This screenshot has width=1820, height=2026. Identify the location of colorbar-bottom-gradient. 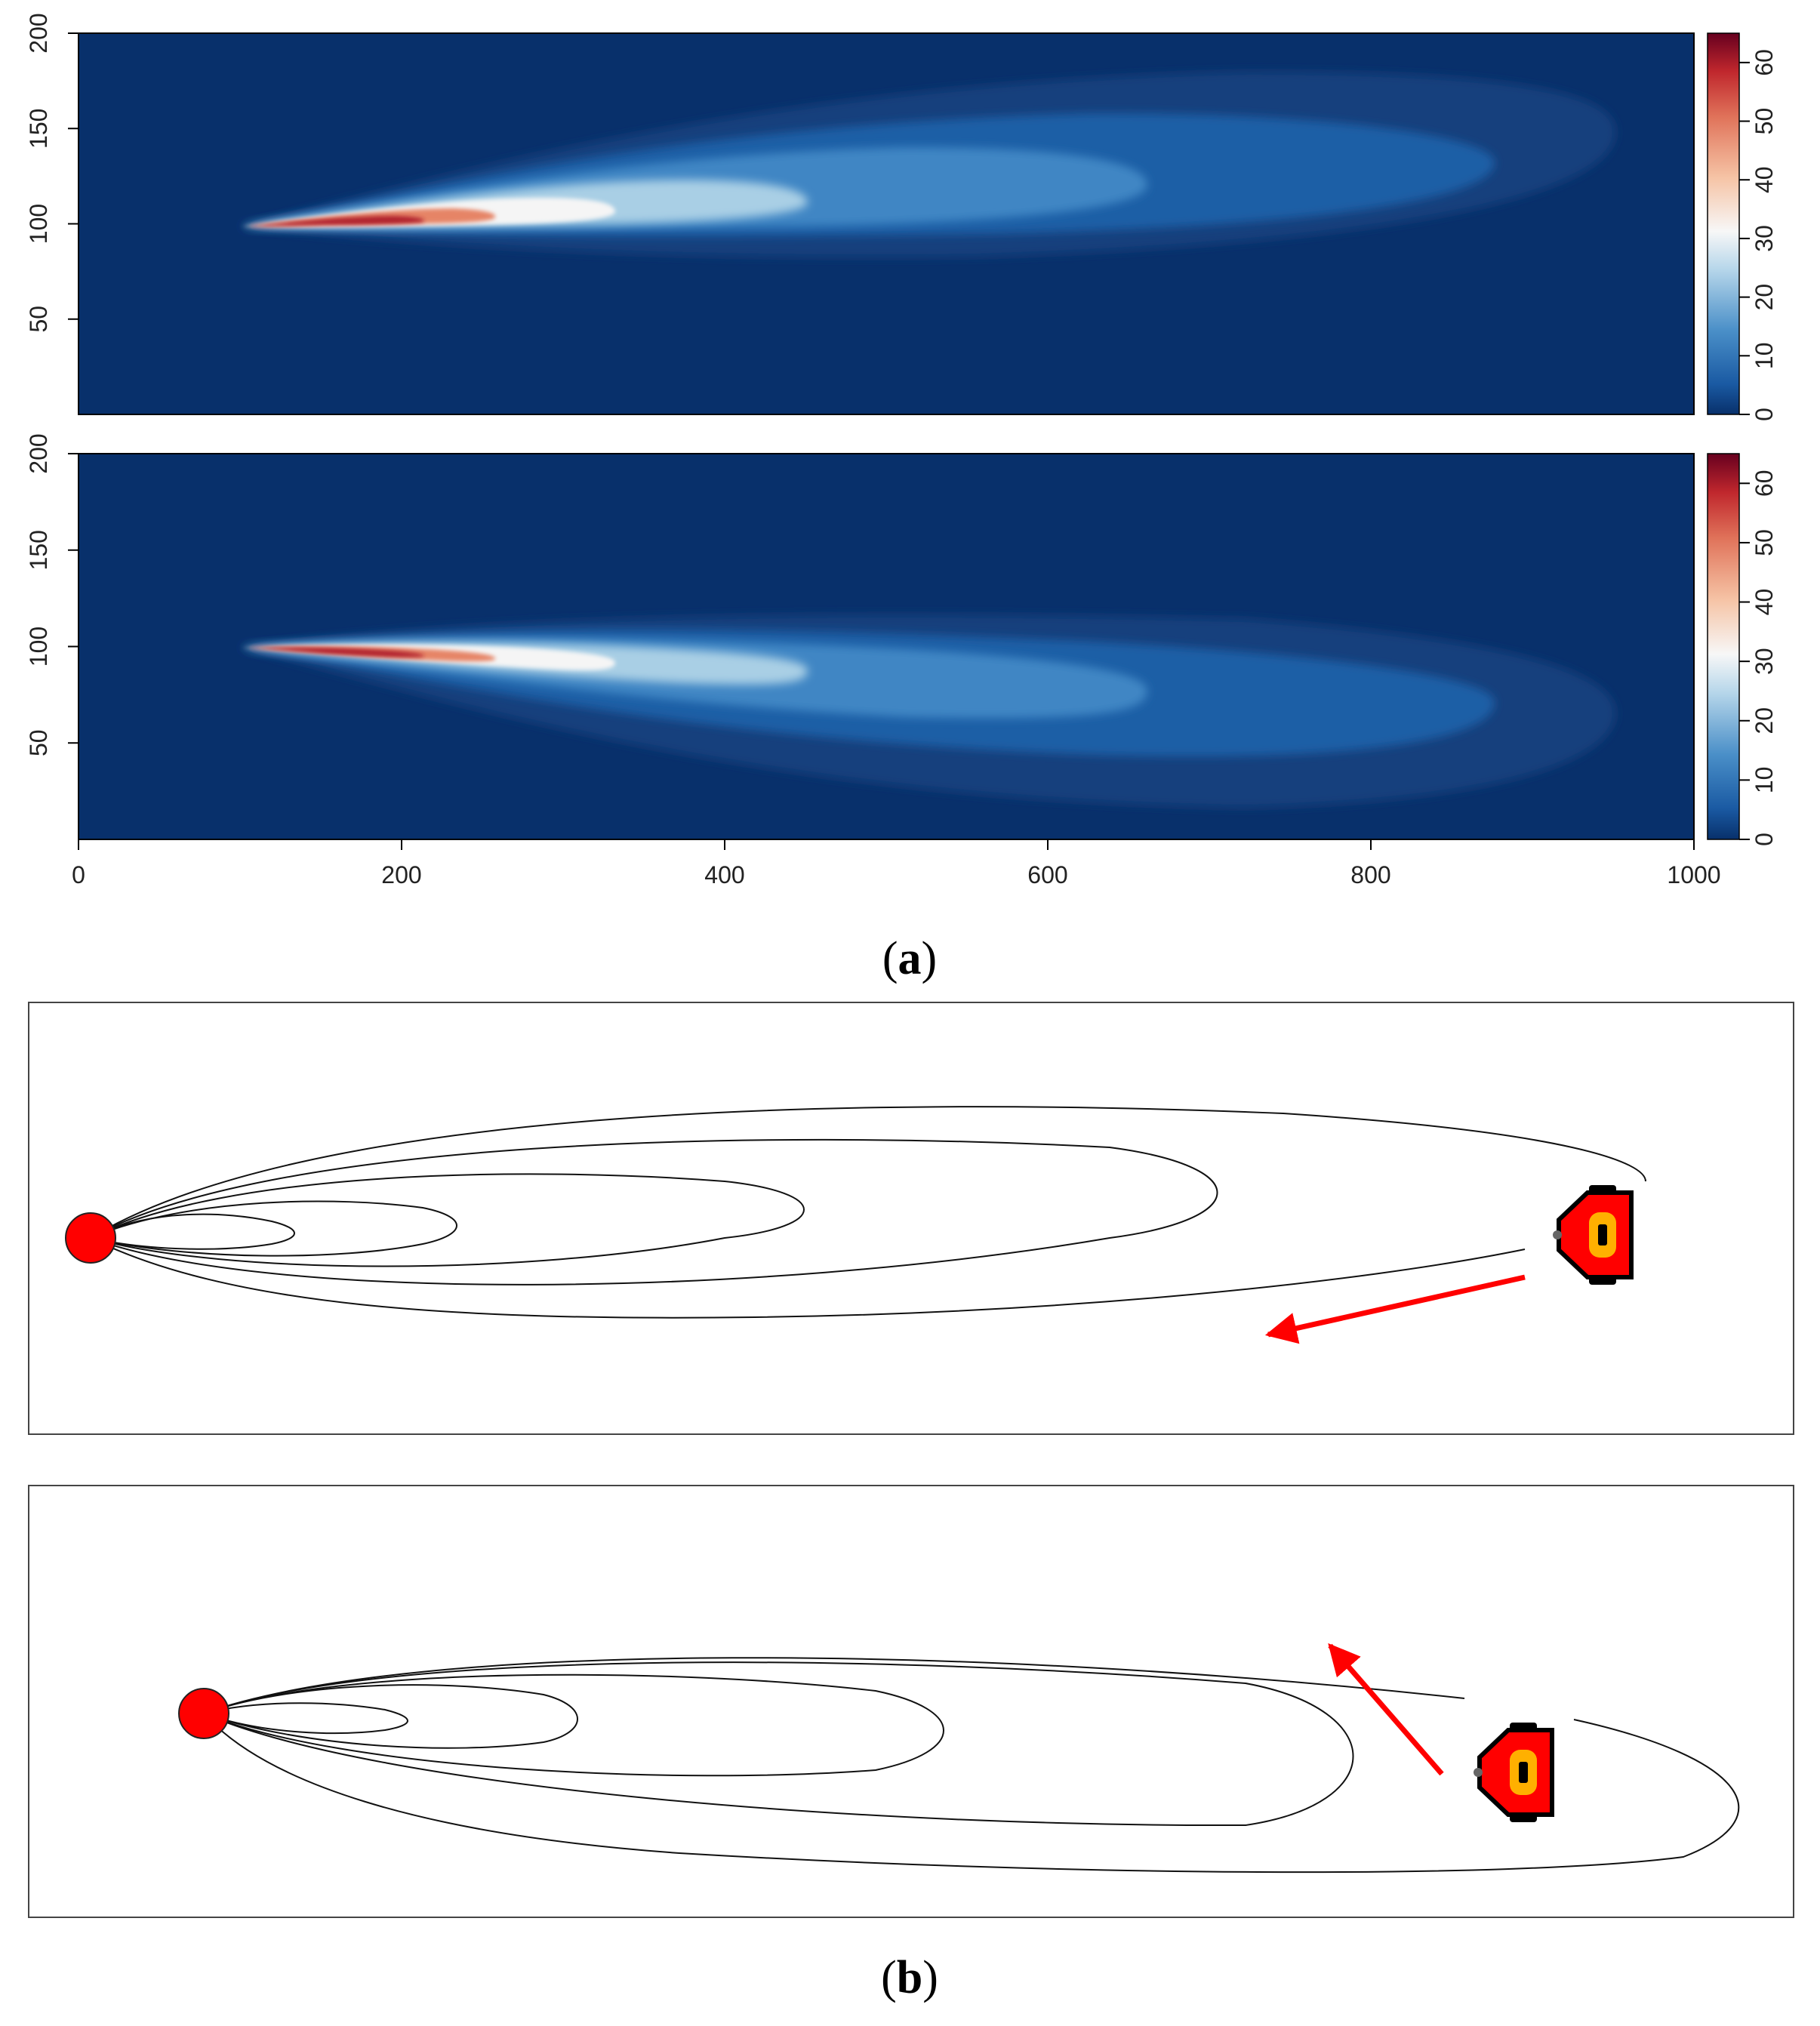
(1723, 646).